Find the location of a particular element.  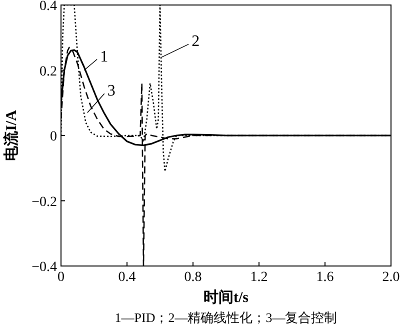

x-tick-label: 1.2 is located at coordinates (259, 277).